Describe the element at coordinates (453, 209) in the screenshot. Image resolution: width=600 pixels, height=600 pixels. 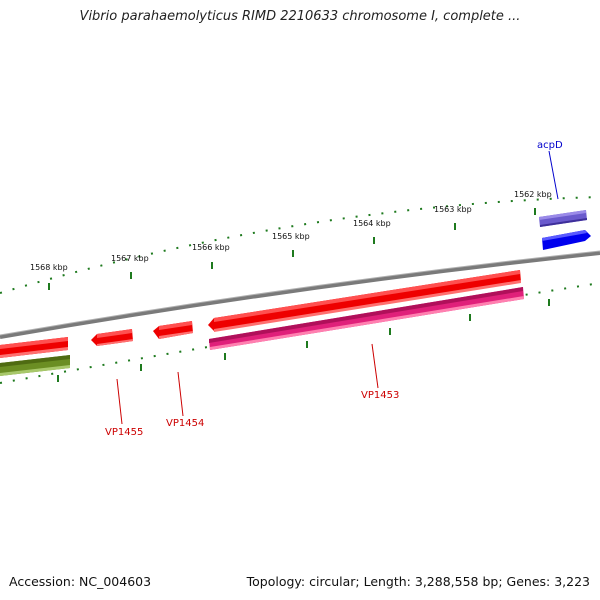
I see `tick-label-1563: 1563 kbp` at that location.